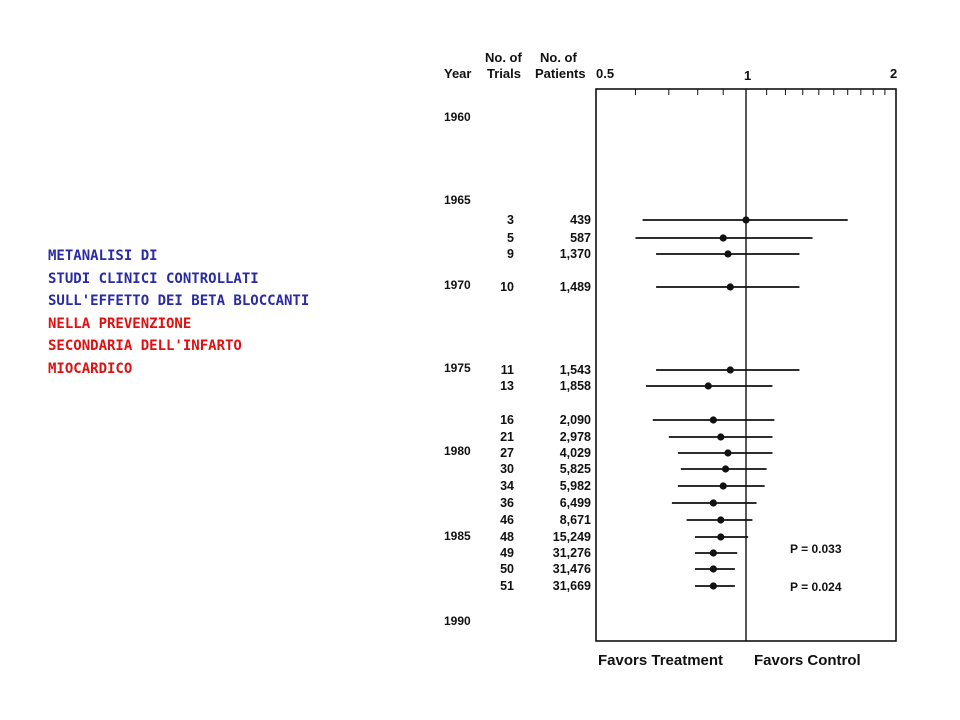 Image resolution: width=960 pixels, height=720 pixels. Describe the element at coordinates (153, 278) in the screenshot. I see `caption-line-2: STUDI CLINICI CONTROLLATI` at that location.